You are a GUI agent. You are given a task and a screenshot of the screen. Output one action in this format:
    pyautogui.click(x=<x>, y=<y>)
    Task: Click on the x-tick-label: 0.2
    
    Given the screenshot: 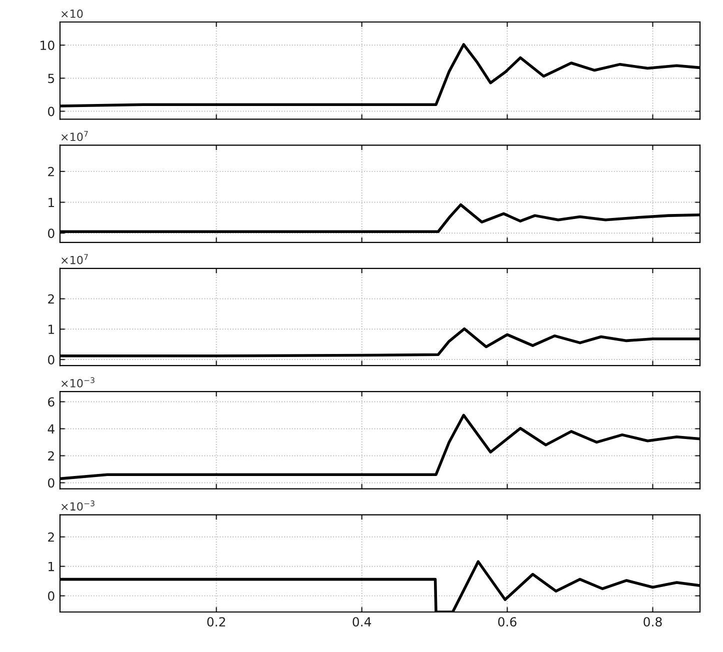 What is the action you would take?
    pyautogui.click(x=216, y=622)
    